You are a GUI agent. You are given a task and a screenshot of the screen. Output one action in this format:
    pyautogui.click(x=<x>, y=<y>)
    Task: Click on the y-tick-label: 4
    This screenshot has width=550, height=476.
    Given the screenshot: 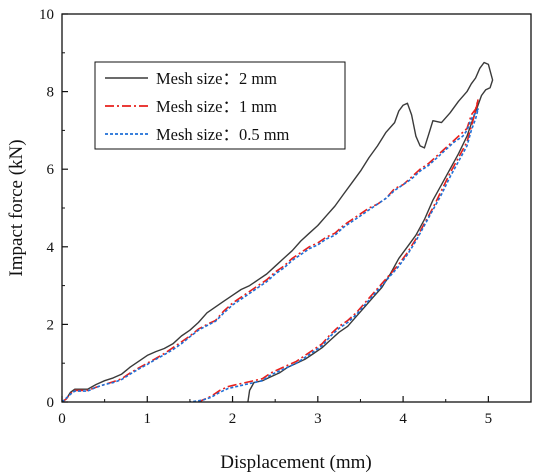 What is the action you would take?
    pyautogui.click(x=51, y=248)
    